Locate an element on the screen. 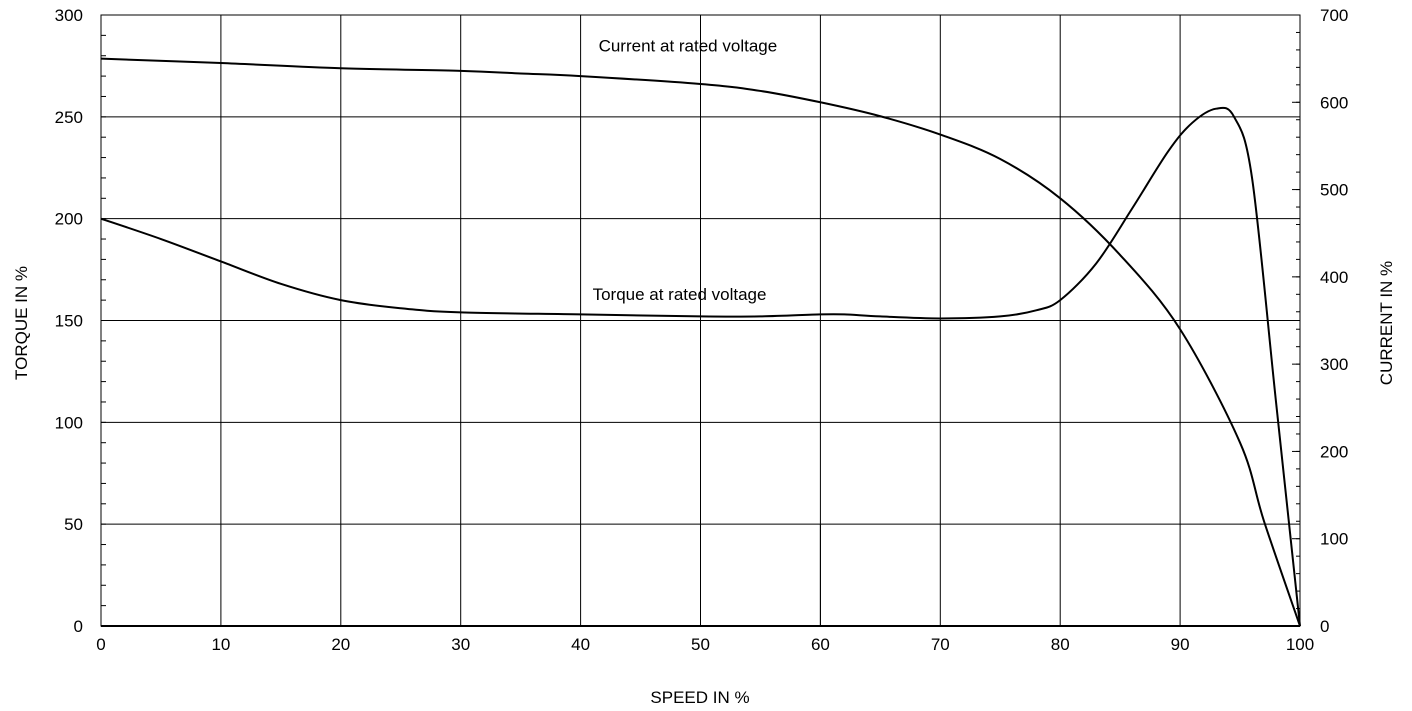 The image size is (1412, 711). y2-tick-label: 500 is located at coordinates (1334, 190).